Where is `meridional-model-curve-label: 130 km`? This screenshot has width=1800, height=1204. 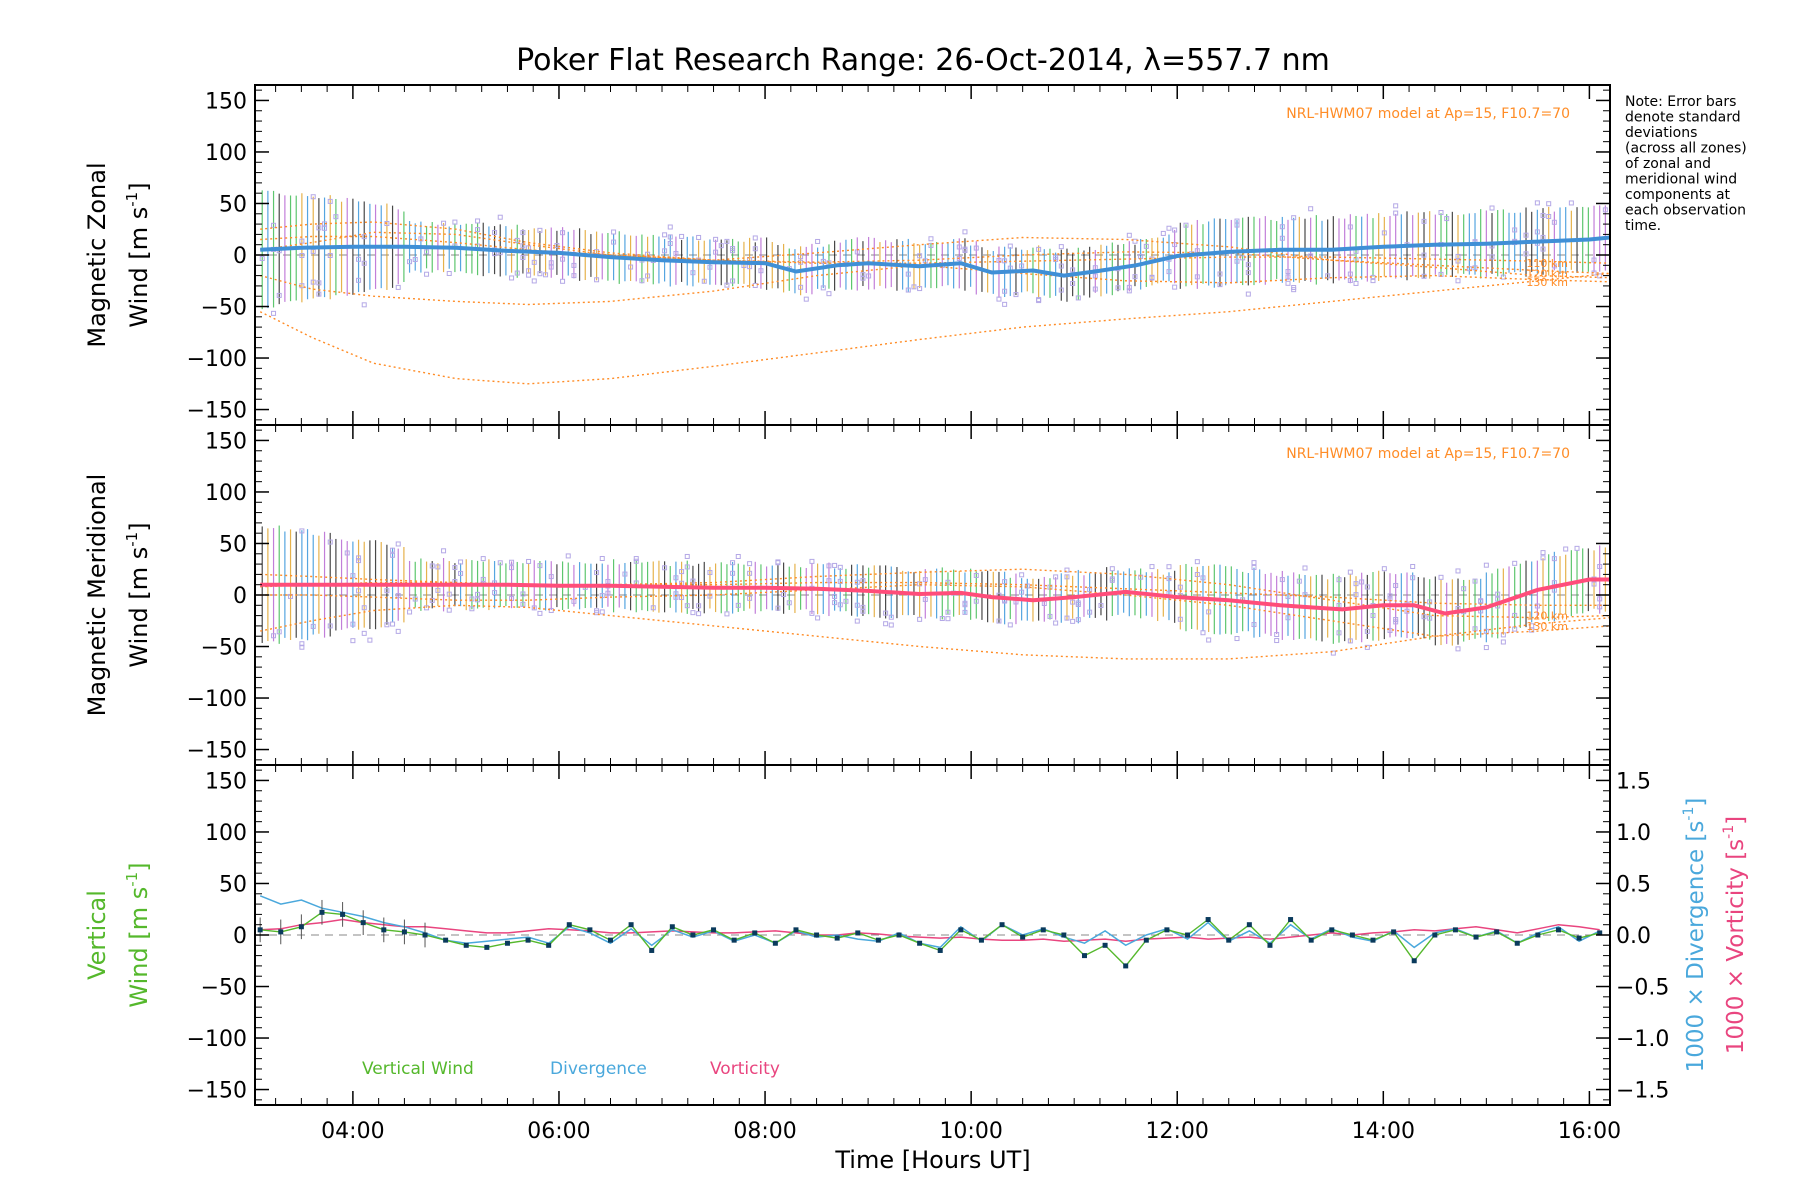 meridional-model-curve-label: 130 km is located at coordinates (1547, 626).